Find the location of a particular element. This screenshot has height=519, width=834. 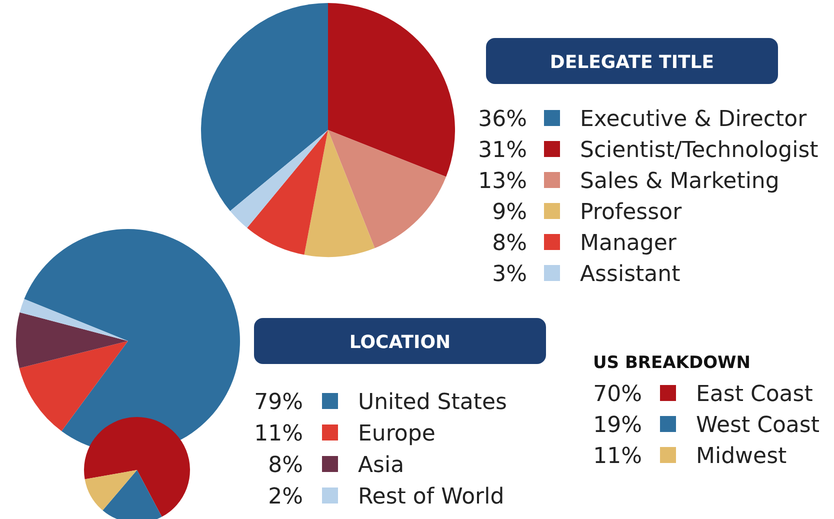

data-label: 36% is located at coordinates (502, 119).